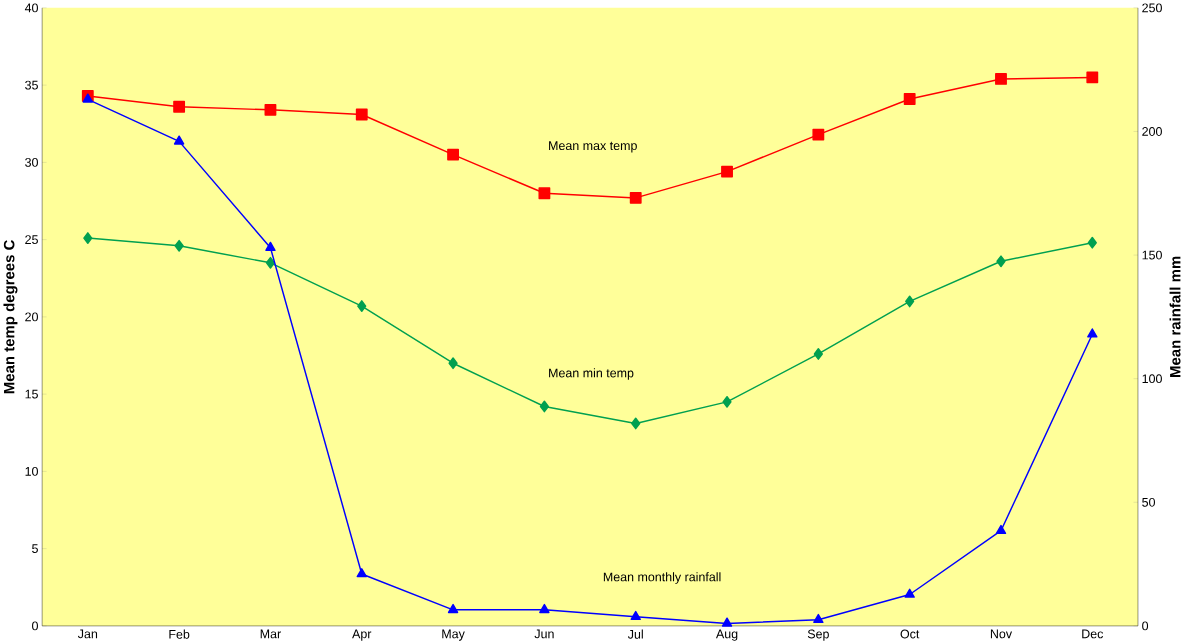 Image resolution: width=1184 pixels, height=644 pixels. I want to click on y2-tick-label: 100, so click(1152, 378).